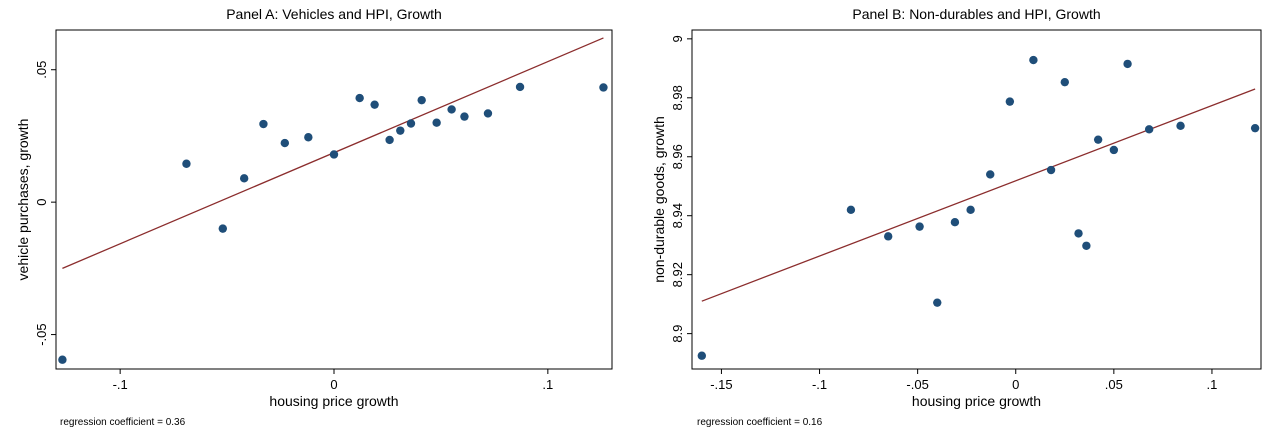 The height and width of the screenshot is (431, 1274). What do you see at coordinates (41, 202) in the screenshot?
I see `y-tick-label: 0` at bounding box center [41, 202].